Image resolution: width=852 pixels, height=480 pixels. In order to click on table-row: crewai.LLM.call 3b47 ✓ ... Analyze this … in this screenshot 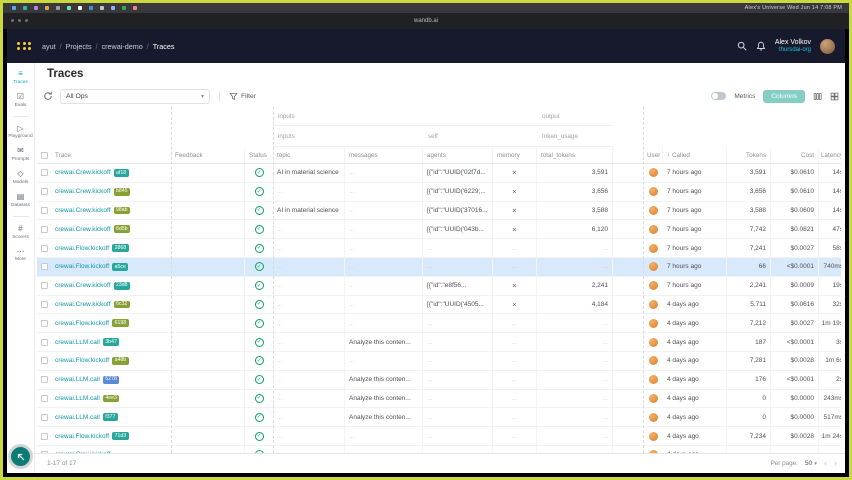, I will do `click(439, 342)`.